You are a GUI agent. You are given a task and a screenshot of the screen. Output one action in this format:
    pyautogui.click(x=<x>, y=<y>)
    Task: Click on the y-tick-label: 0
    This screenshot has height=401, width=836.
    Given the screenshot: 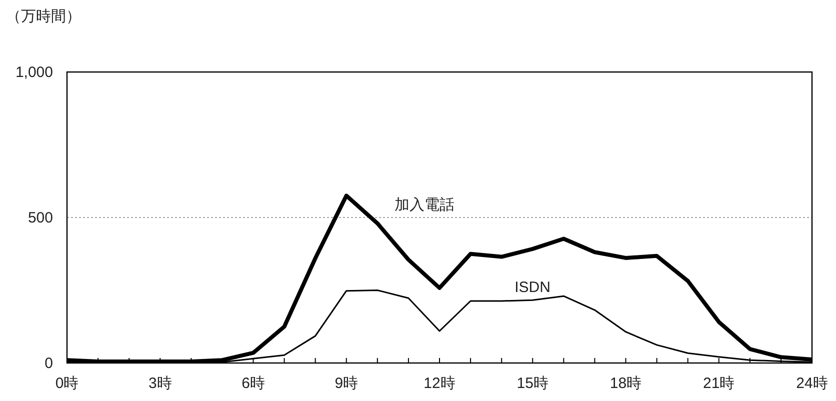 What is the action you would take?
    pyautogui.click(x=48, y=363)
    